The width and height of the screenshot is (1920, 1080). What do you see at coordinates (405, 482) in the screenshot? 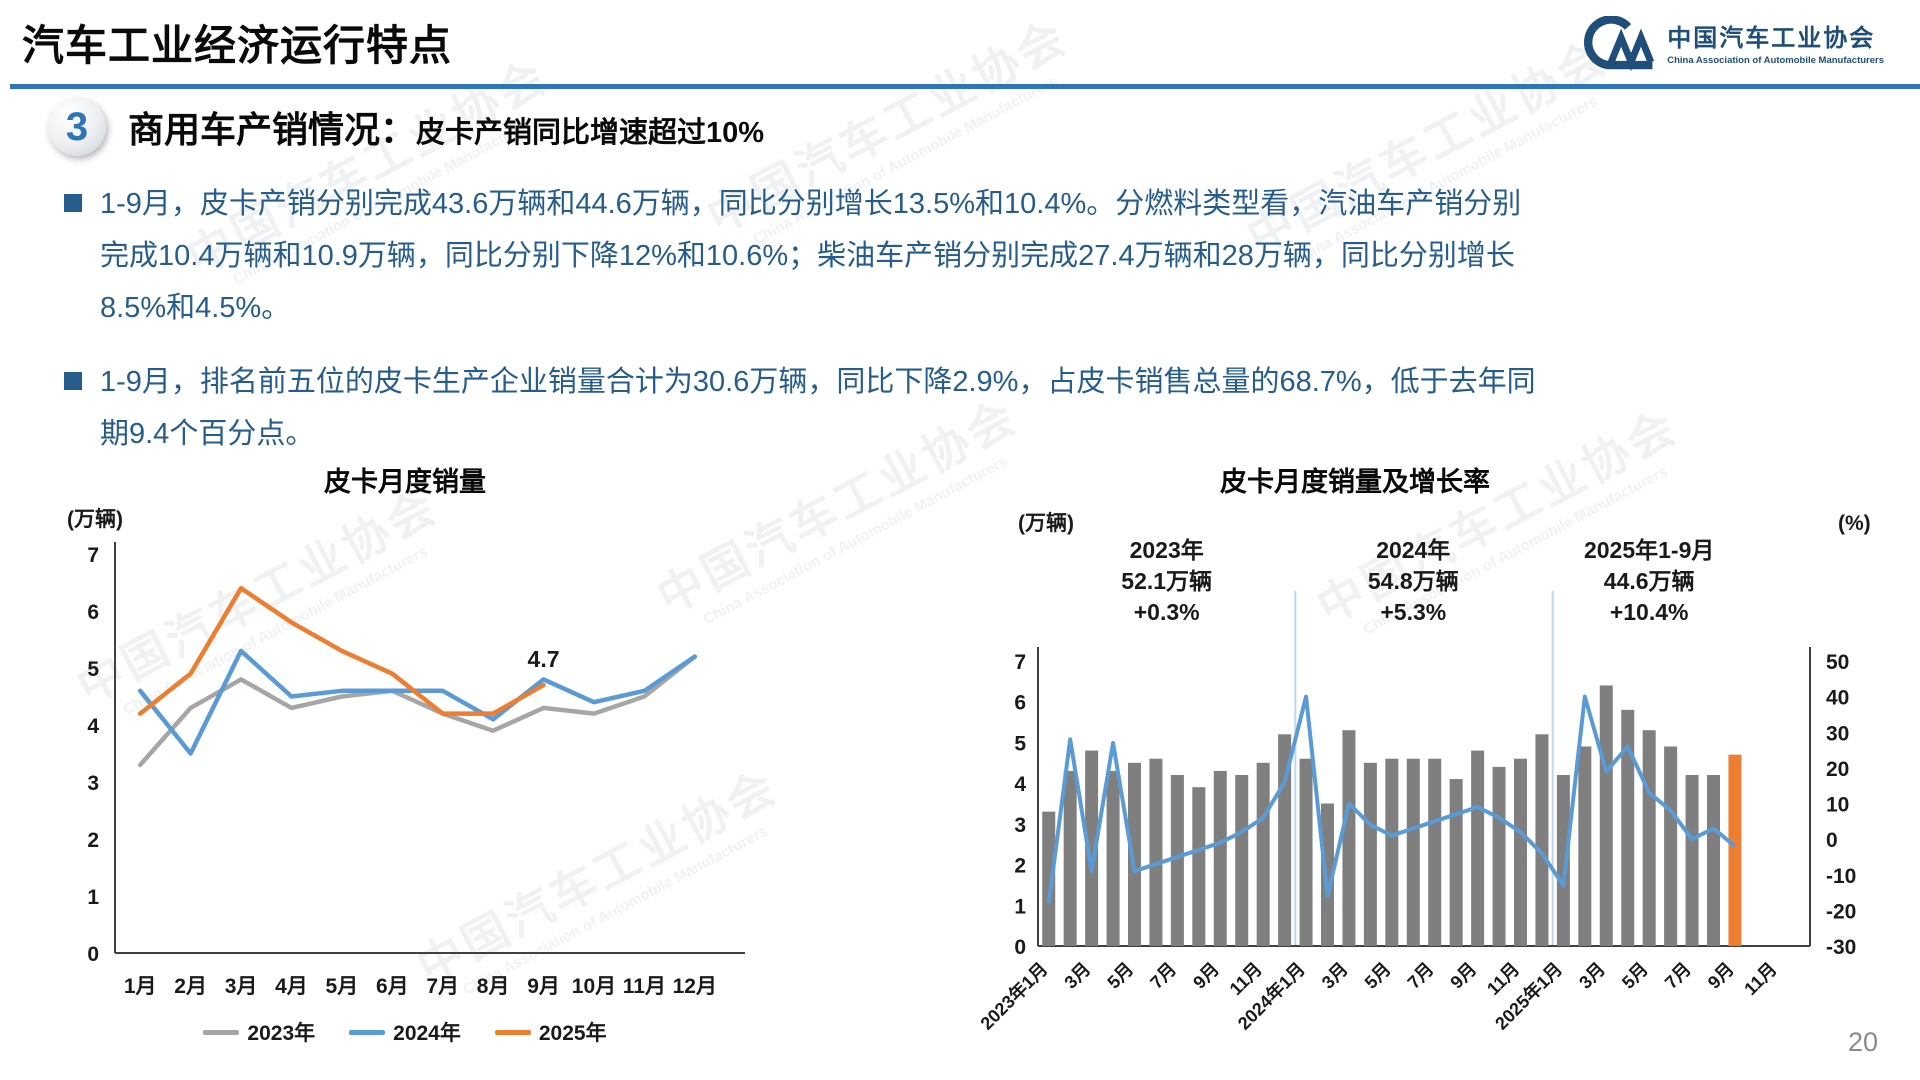
I see `chart-title: 皮卡月度销量` at bounding box center [405, 482].